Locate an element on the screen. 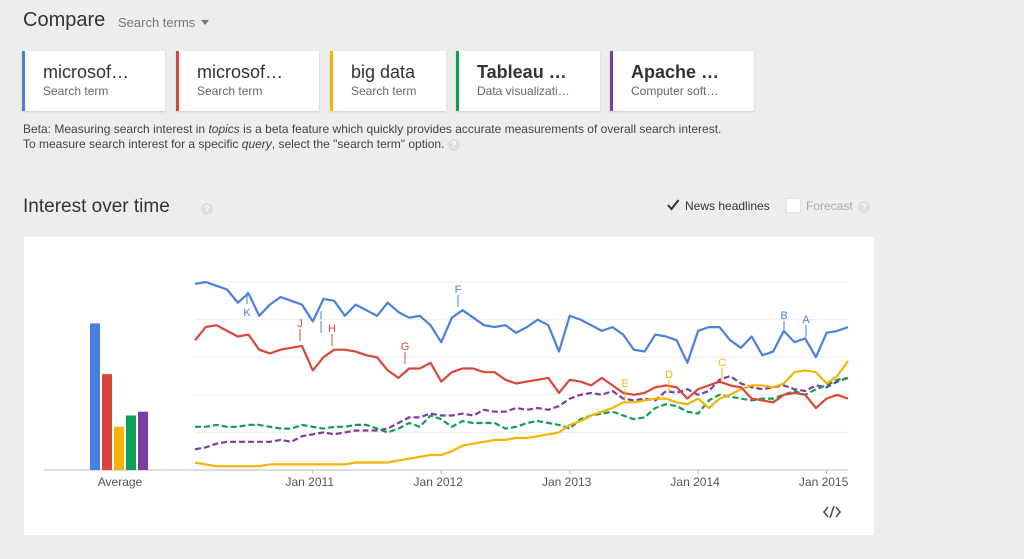 The image size is (1024, 559). x-tick-label: Jan 2015 is located at coordinates (824, 482).